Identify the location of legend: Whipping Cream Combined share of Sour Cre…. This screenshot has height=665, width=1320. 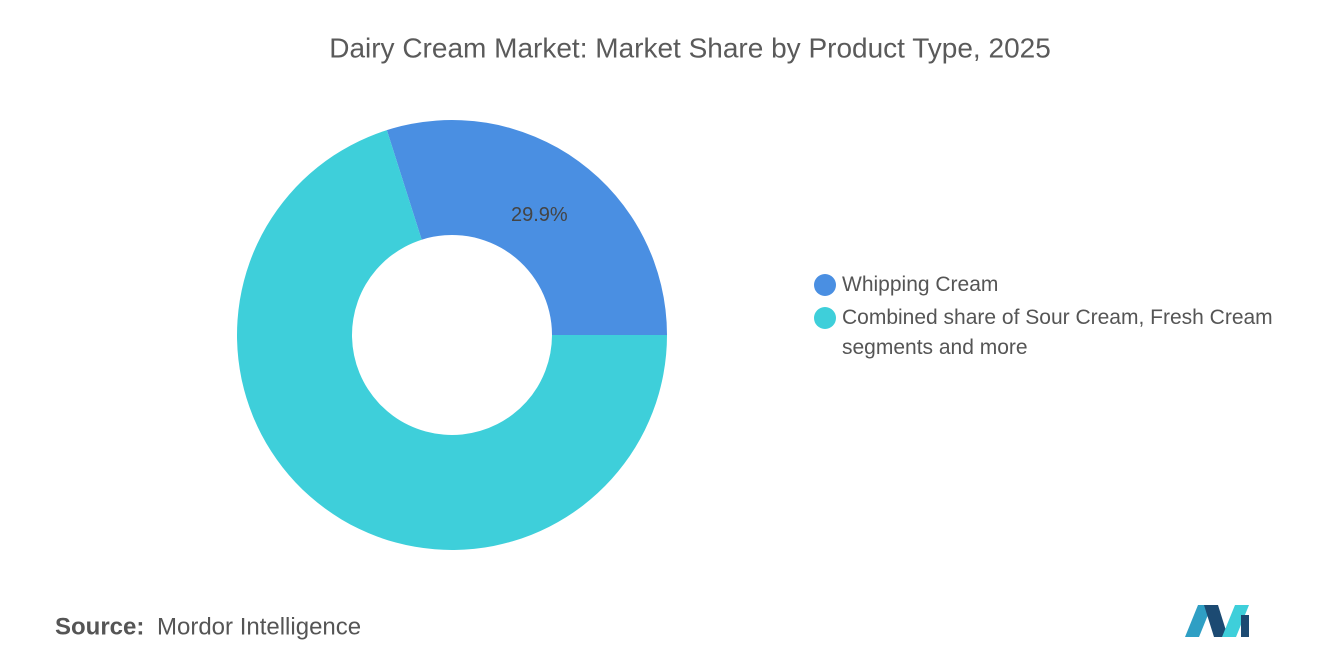
(1064, 318).